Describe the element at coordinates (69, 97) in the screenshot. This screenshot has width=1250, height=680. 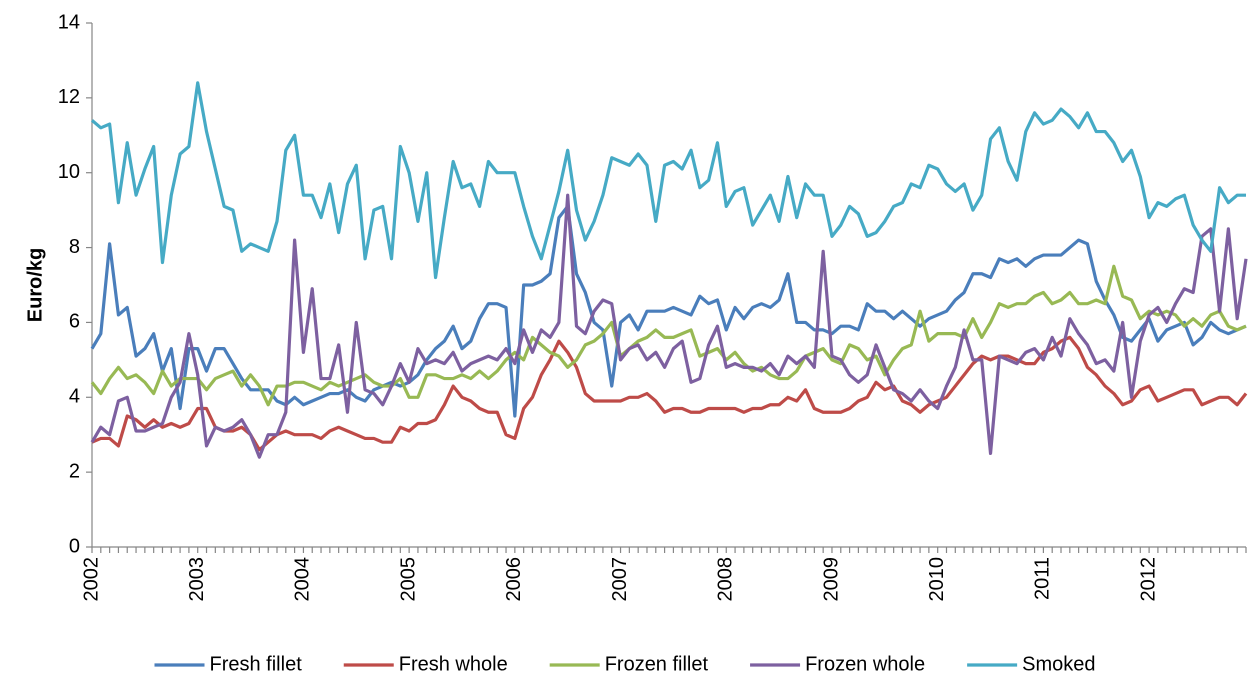
I see `y-tick-label: 12` at that location.